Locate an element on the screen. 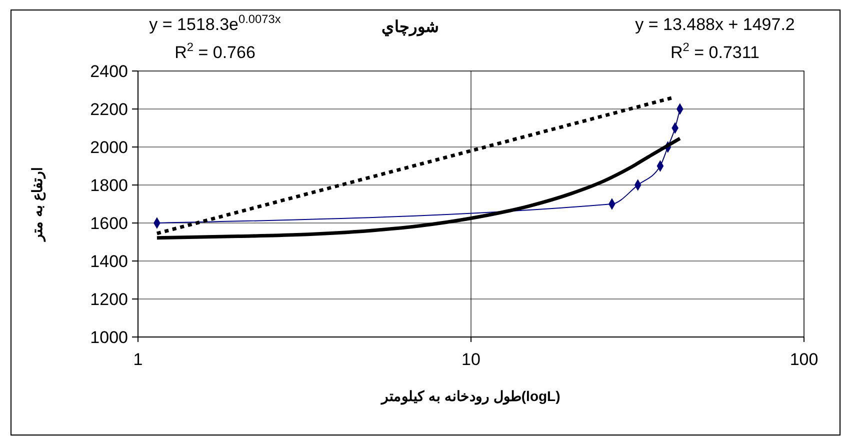  x-tick-label: 10 is located at coordinates (471, 359).